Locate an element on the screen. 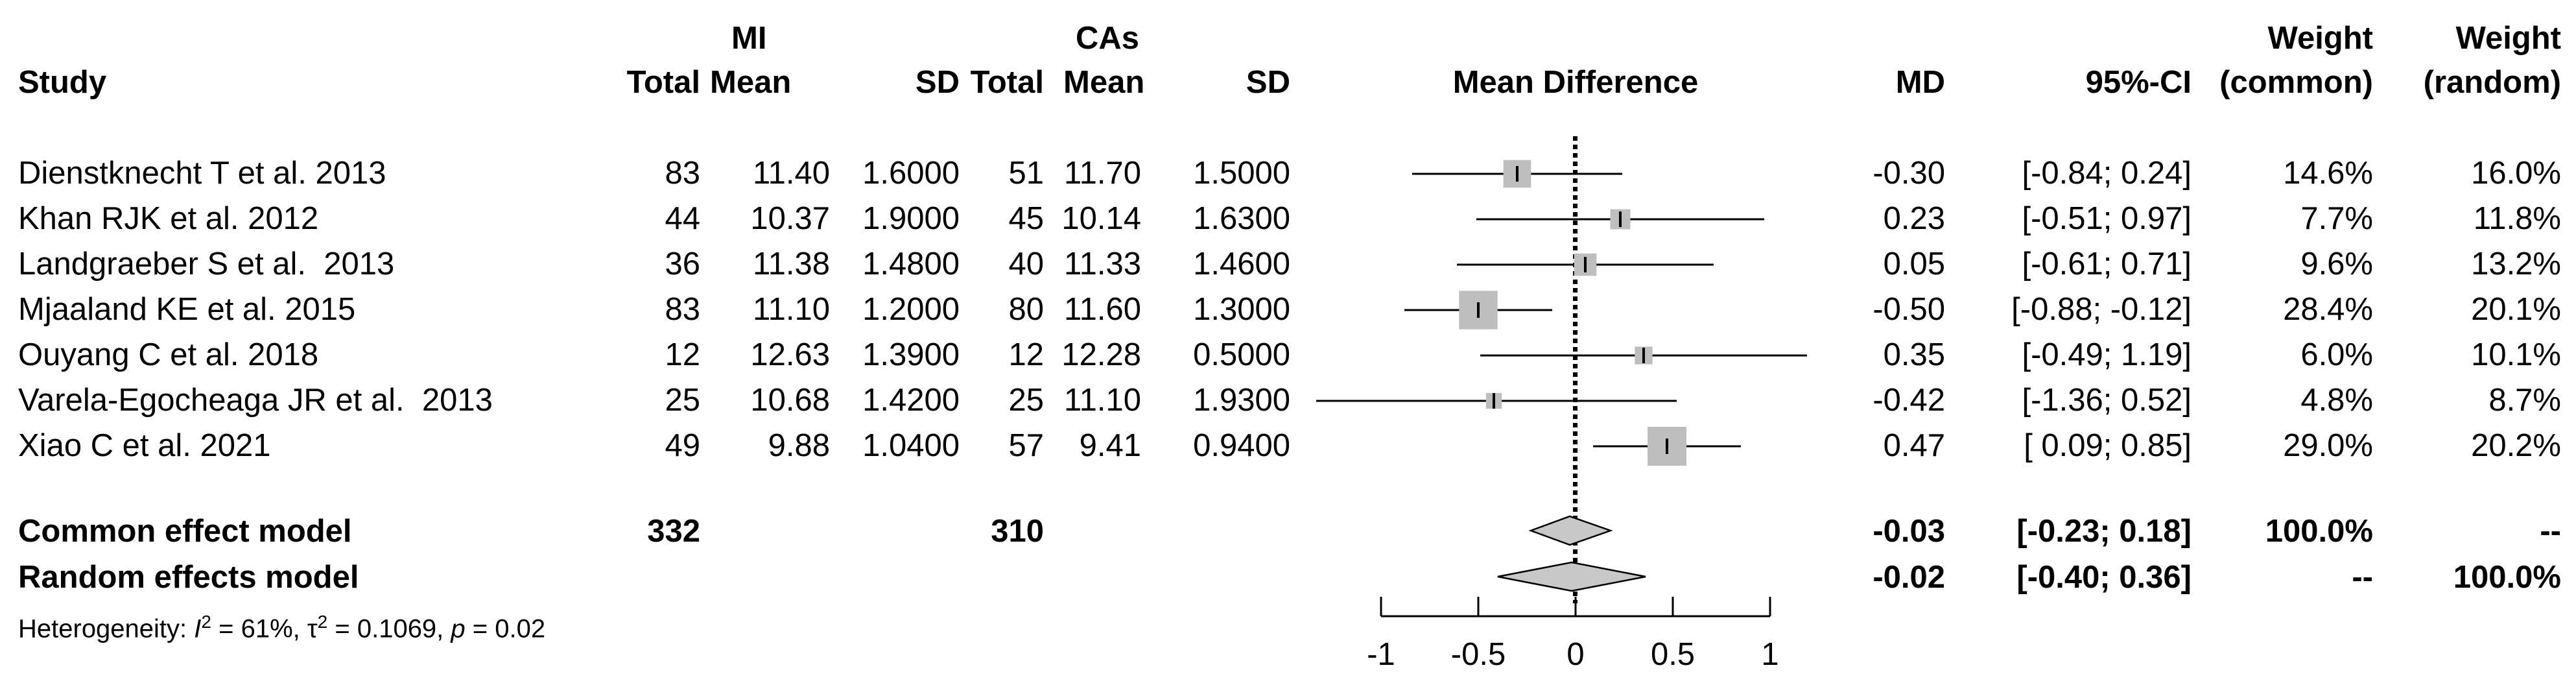  study-weight-random: 20.1% is located at coordinates (2516, 310).